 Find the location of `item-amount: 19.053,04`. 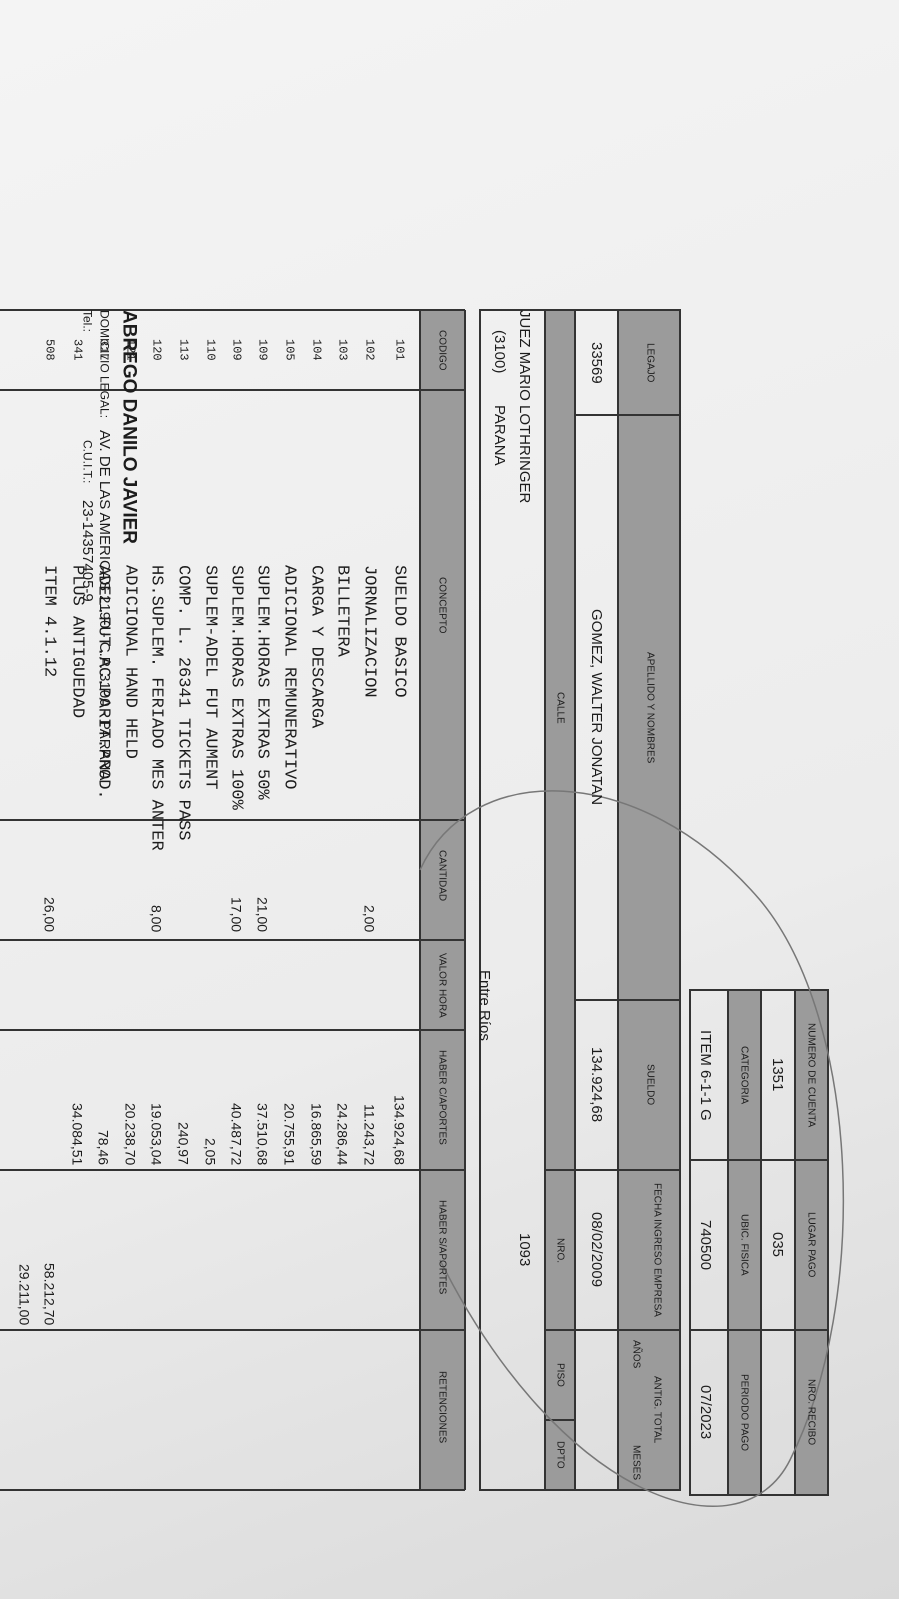

item-amount: 19.053,04 is located at coordinates (156, 1133).